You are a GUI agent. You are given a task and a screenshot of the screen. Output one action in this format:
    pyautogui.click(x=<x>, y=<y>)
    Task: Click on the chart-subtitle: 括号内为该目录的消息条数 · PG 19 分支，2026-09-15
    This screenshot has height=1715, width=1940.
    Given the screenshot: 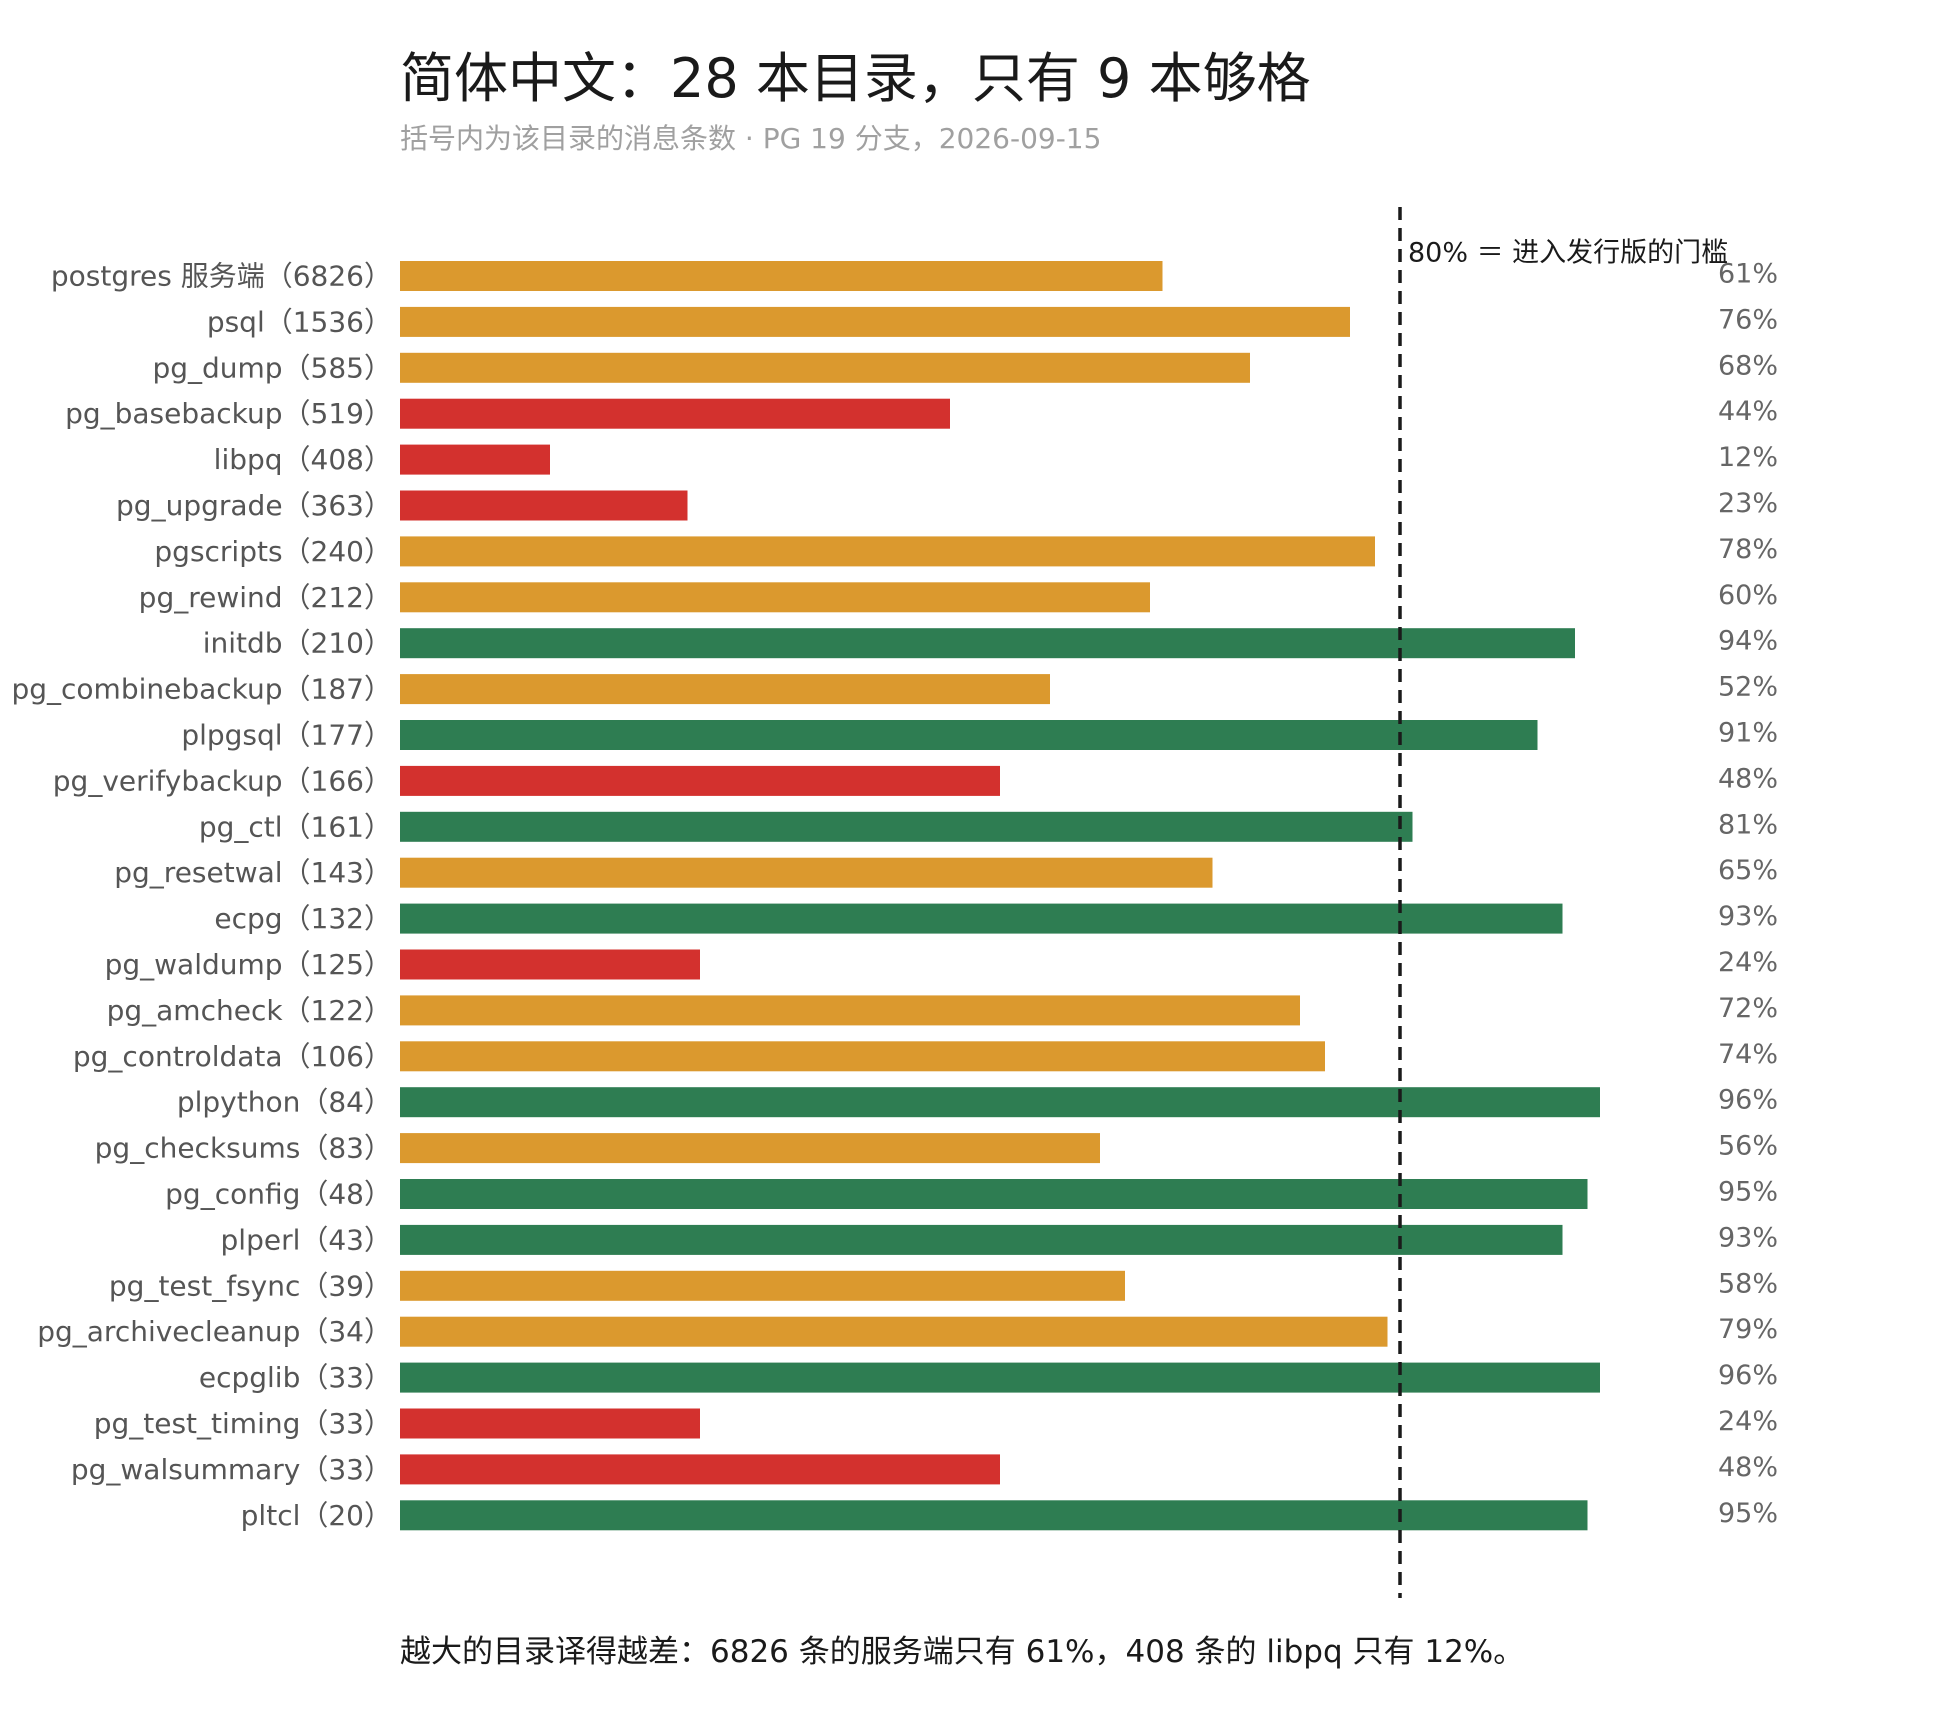 What is the action you would take?
    pyautogui.click(x=751, y=138)
    